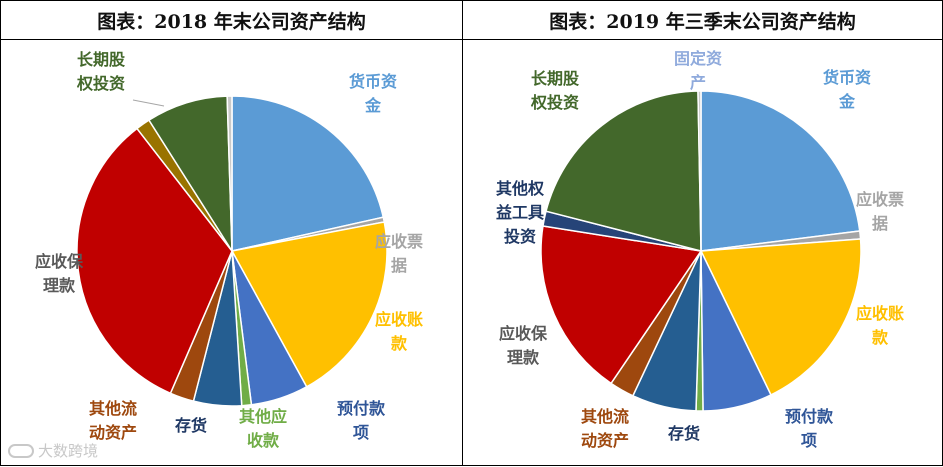 The image size is (943, 467). What do you see at coordinates (520, 212) in the screenshot?
I see `slice-label-9: 其他权益工具投资` at bounding box center [520, 212].